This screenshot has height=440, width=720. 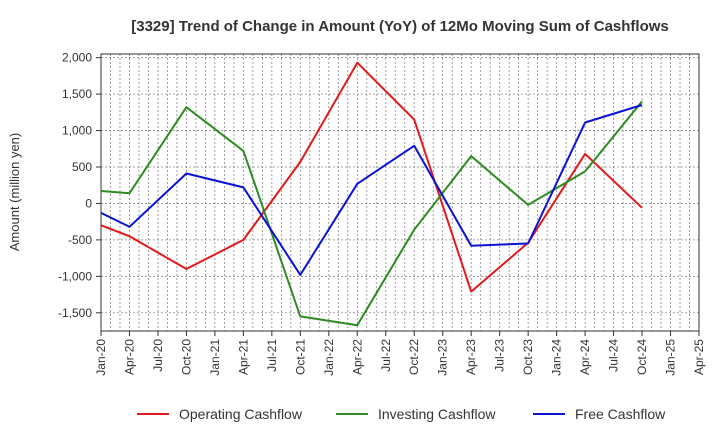 What do you see at coordinates (80, 240) in the screenshot?
I see `y-tick-label: -500` at bounding box center [80, 240].